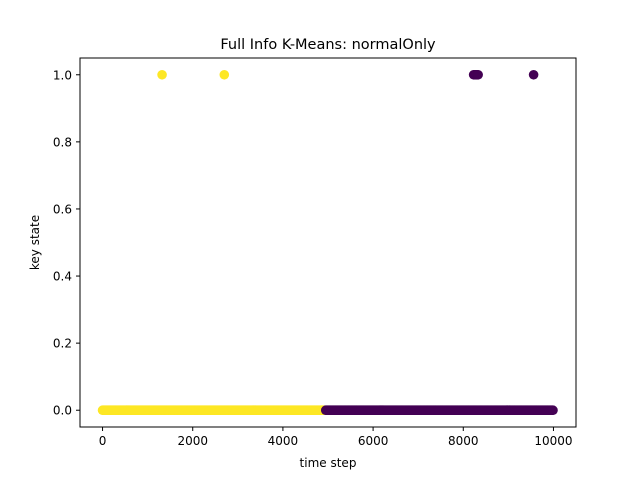 The image size is (640, 484). I want to click on chart-title: Full Info K-Means: normalOnly, so click(328, 45).